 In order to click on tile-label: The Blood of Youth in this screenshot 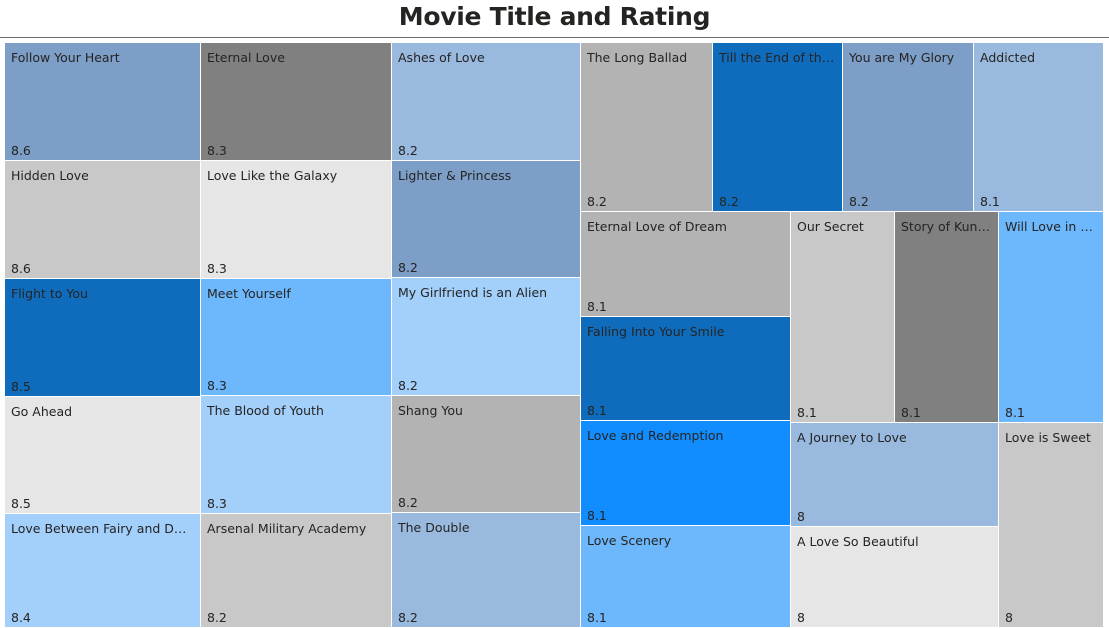, I will do `click(265, 410)`.